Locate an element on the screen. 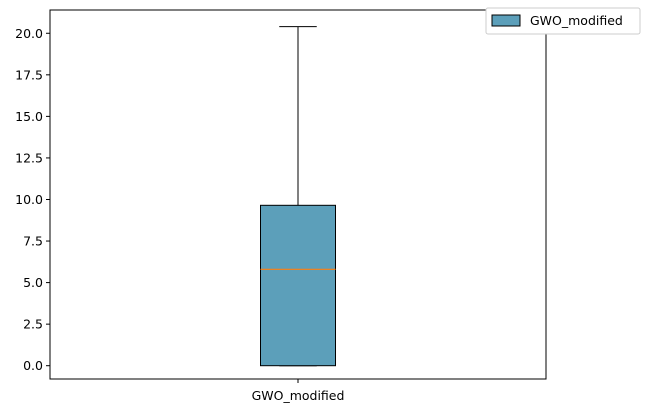  x-axis: GWO_modified is located at coordinates (298, 391).